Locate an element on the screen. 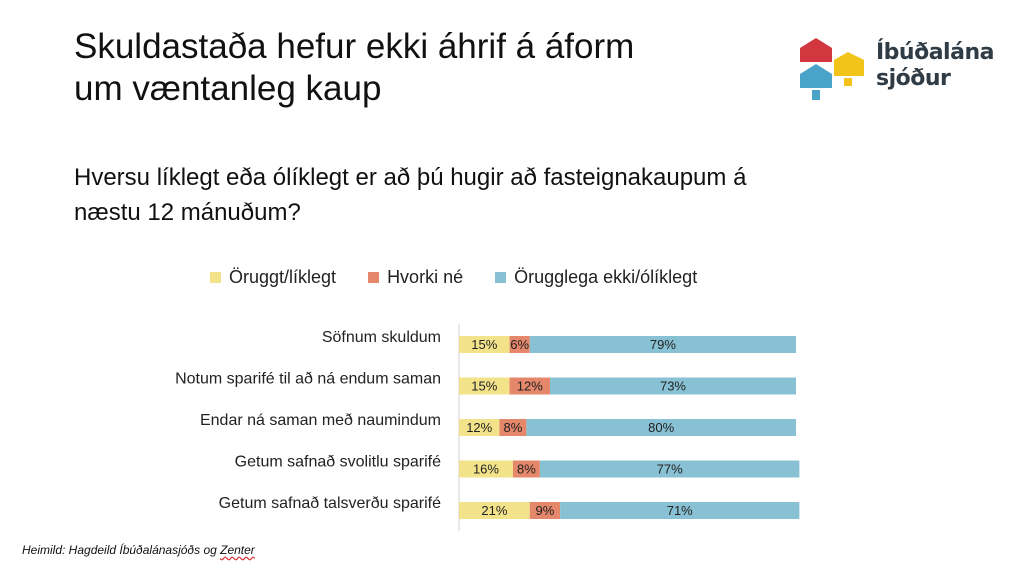 The image size is (1029, 572). category-label: Endar ná saman með naumindum is located at coordinates (320, 420).